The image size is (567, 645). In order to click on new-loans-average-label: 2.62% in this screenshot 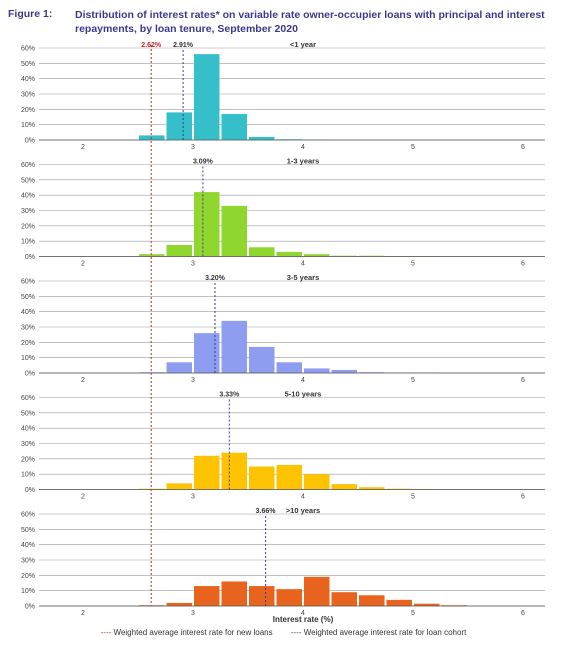, I will do `click(151, 45)`.